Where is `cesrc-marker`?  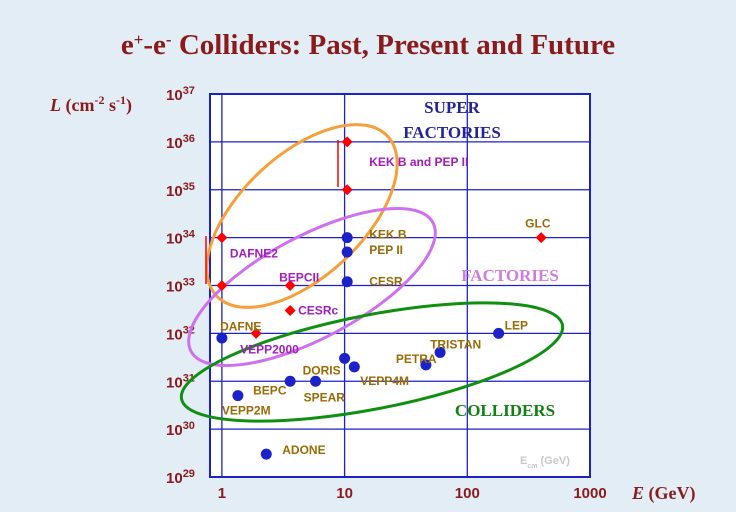 cesrc-marker is located at coordinates (290, 311).